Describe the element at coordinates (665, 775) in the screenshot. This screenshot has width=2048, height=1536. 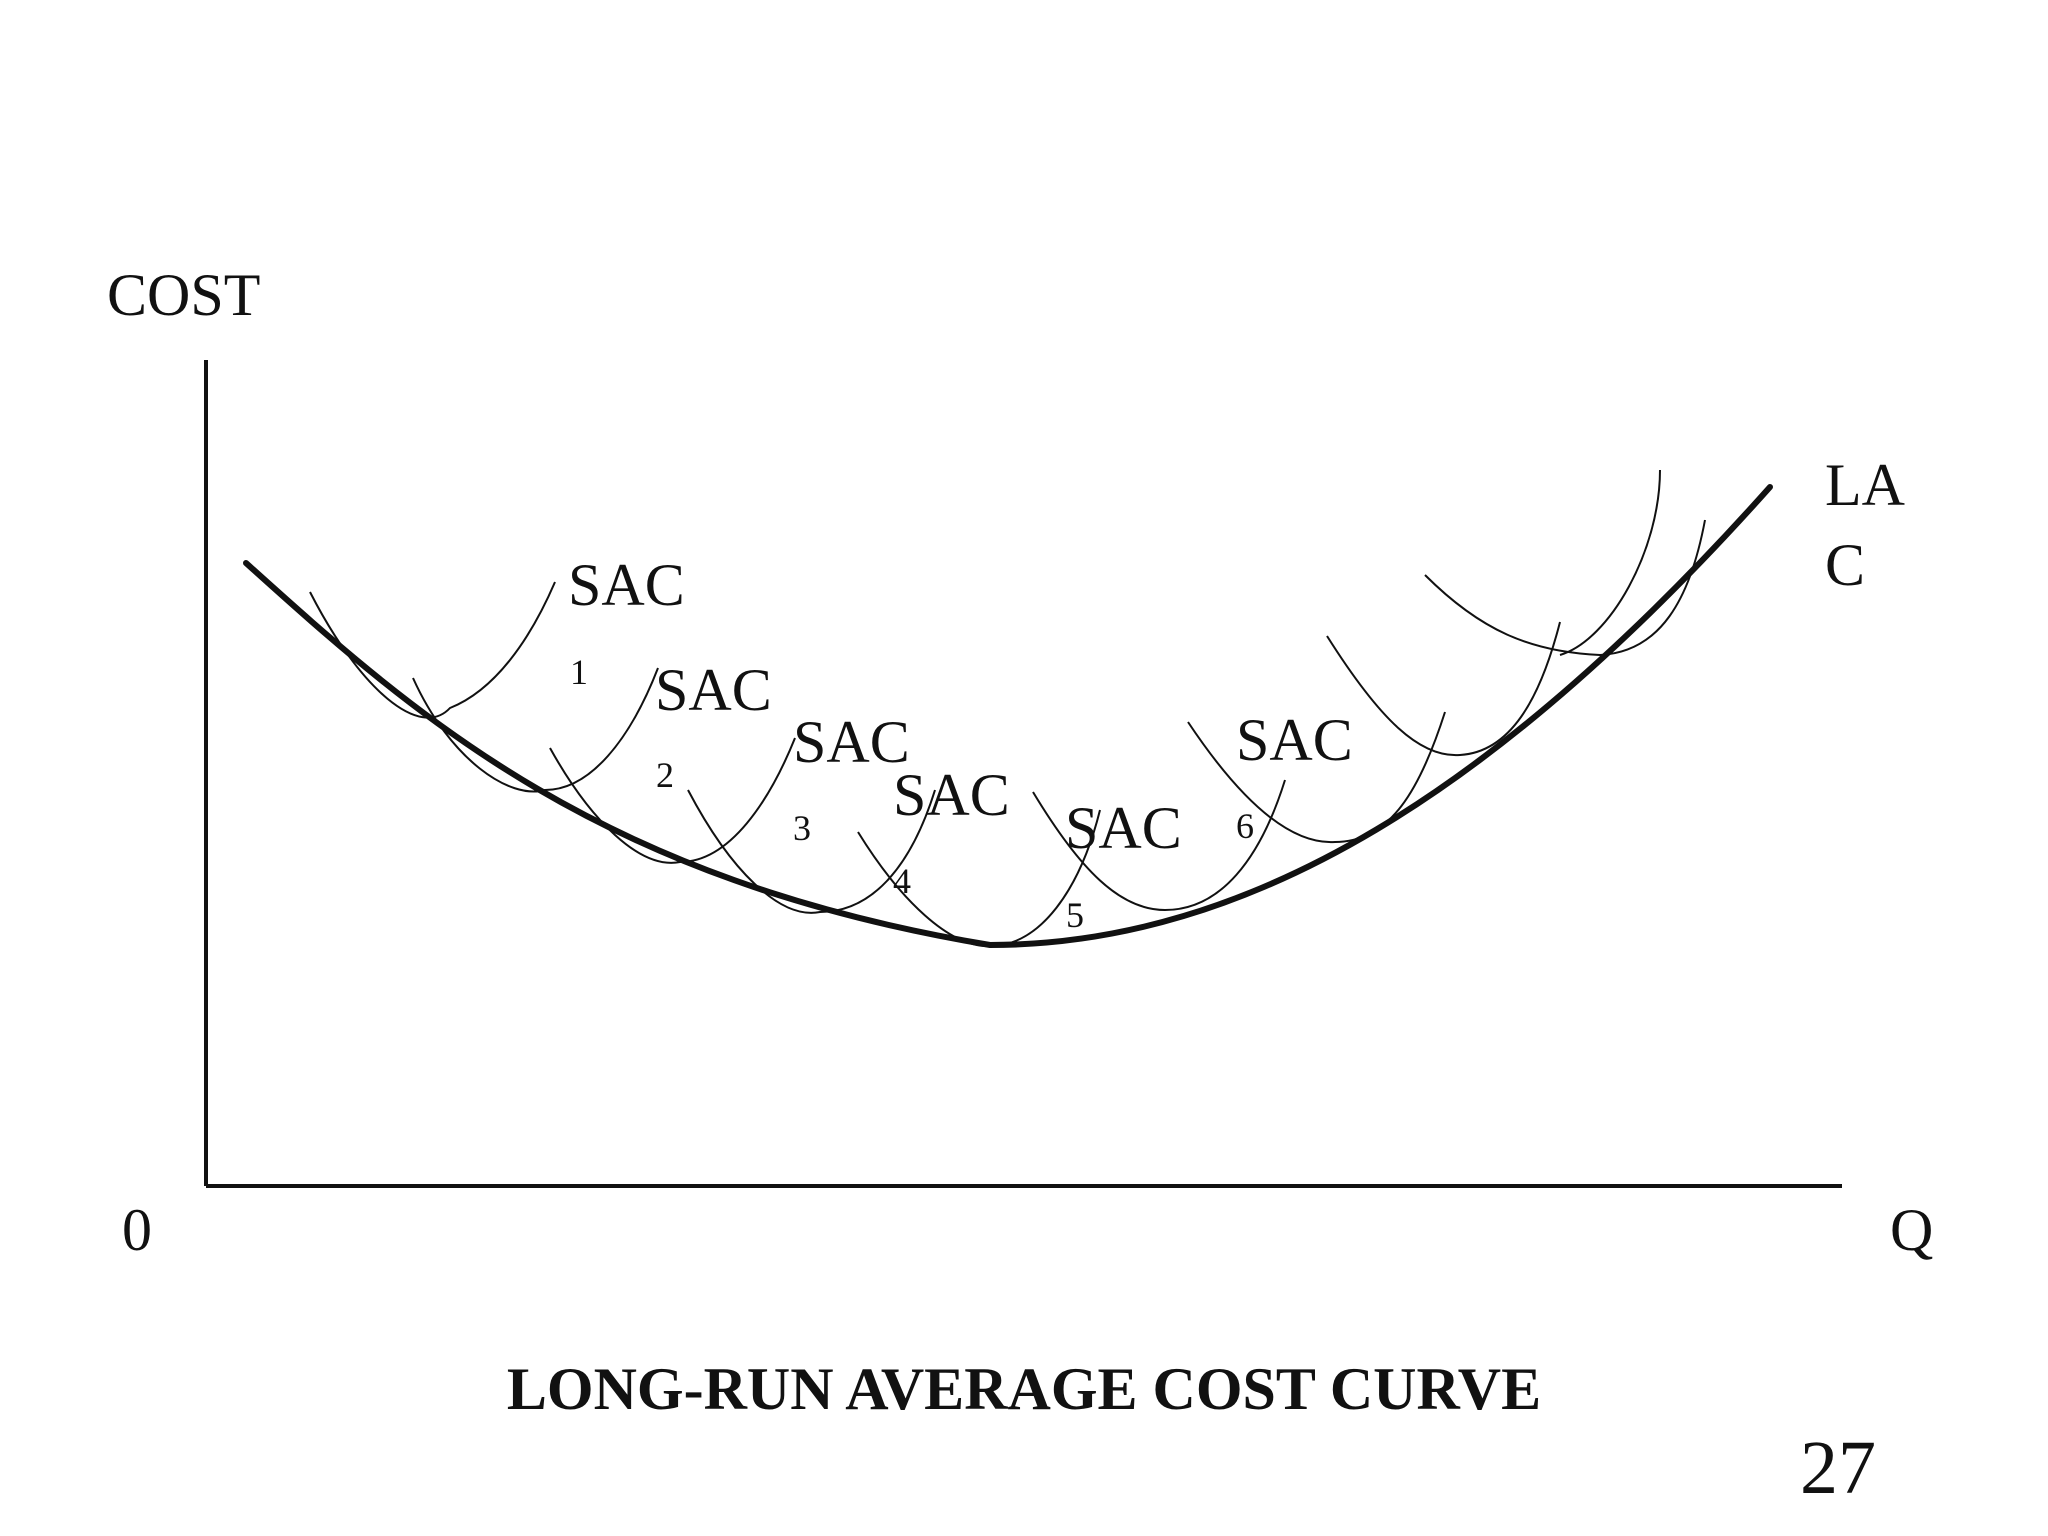
I see `sac-index-2: 2` at that location.